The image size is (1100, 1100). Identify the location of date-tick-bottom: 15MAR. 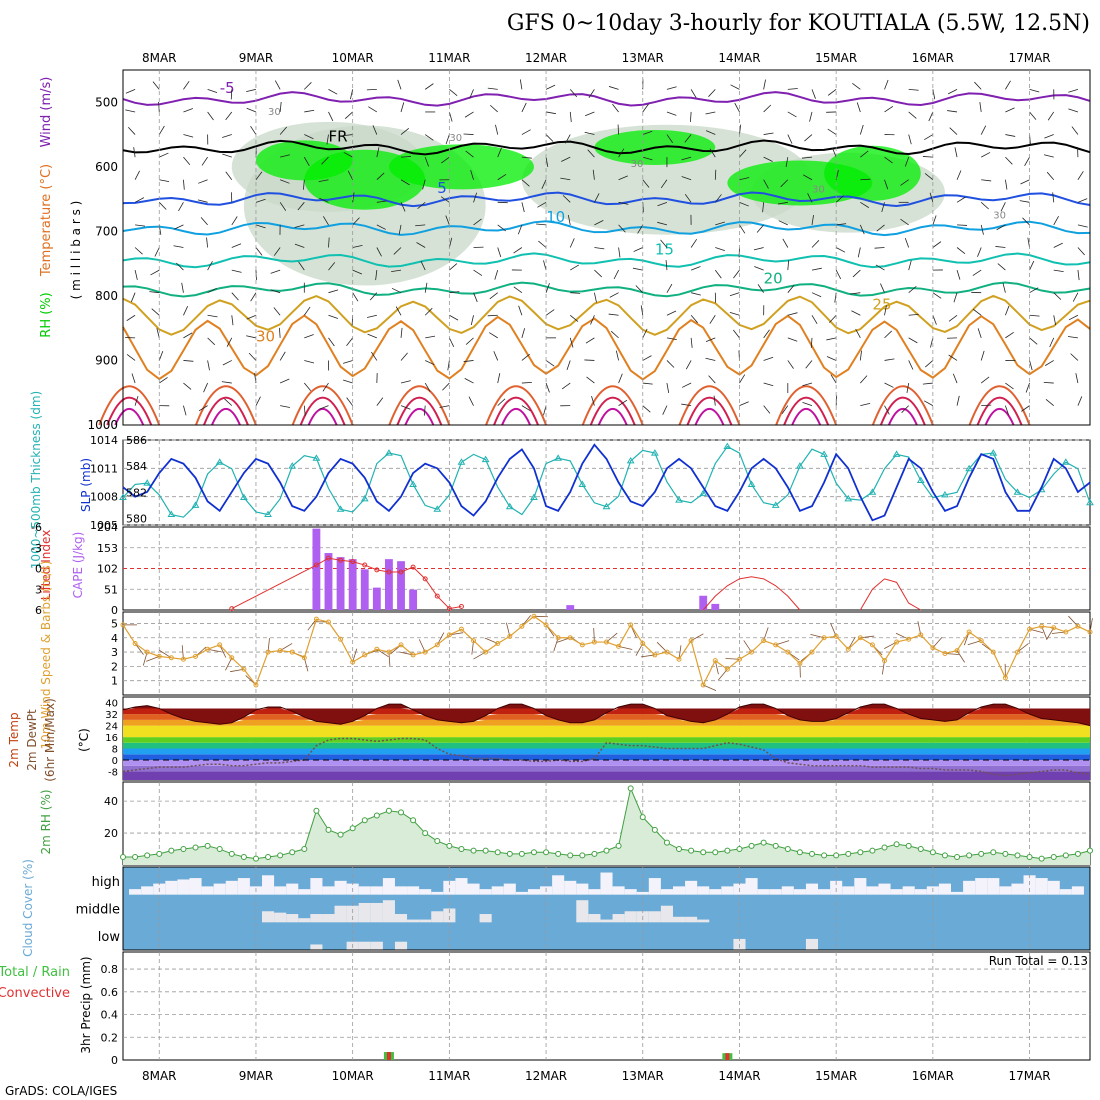
(836, 1076).